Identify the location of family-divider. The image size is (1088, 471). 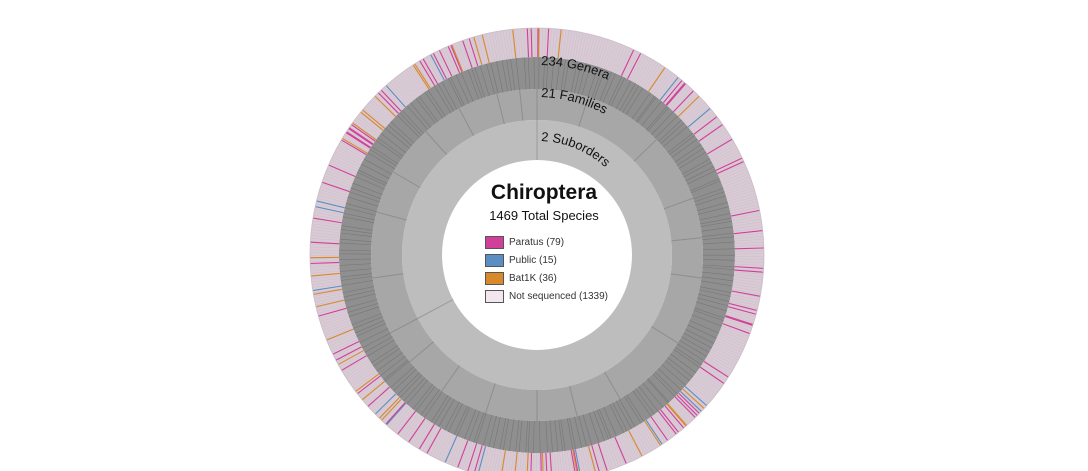
(436, 143).